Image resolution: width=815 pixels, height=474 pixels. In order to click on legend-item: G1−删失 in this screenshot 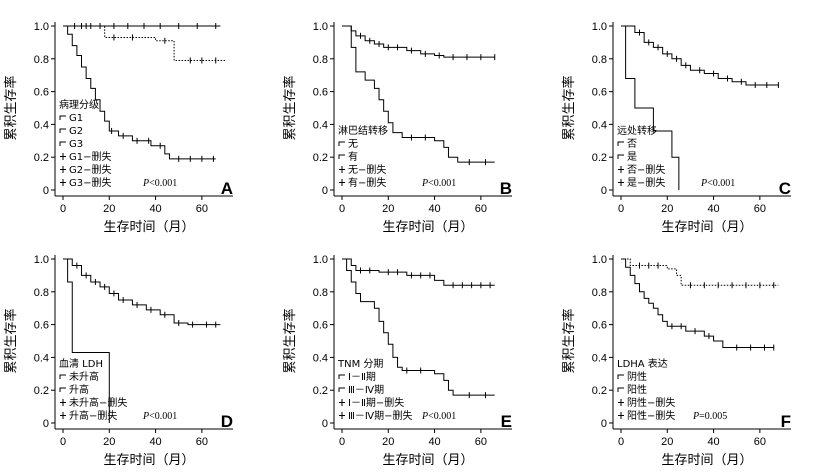, I will do `click(90, 156)`.